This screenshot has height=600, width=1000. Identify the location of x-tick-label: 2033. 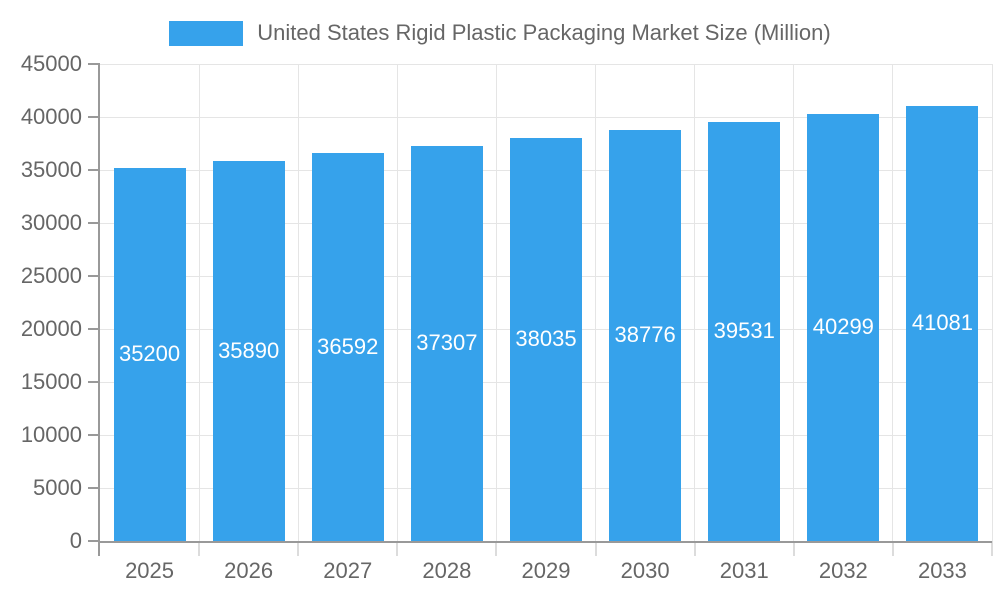
(942, 570).